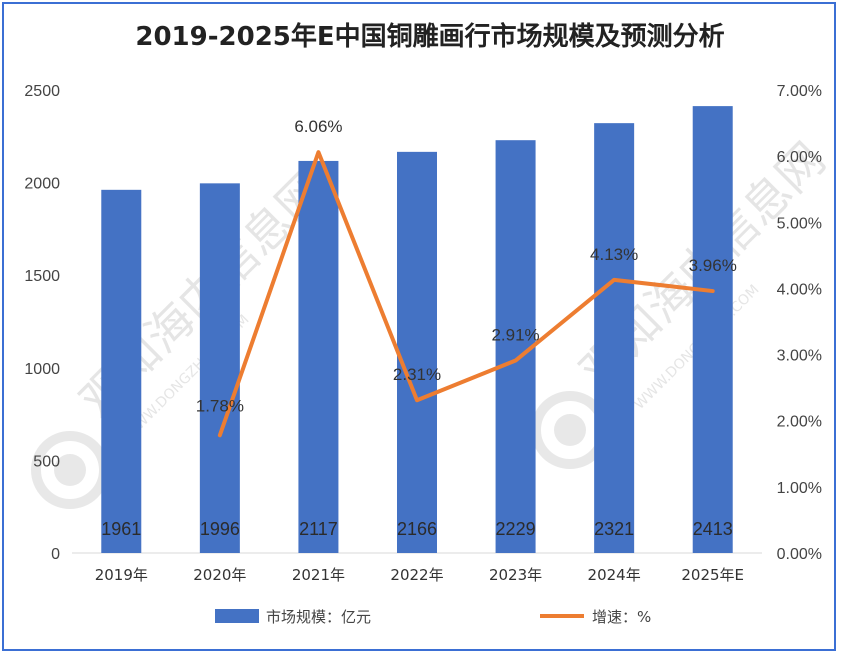 The width and height of the screenshot is (842, 657). What do you see at coordinates (433, 617) in the screenshot?
I see `legend: 市场规模：亿元 增速：%` at bounding box center [433, 617].